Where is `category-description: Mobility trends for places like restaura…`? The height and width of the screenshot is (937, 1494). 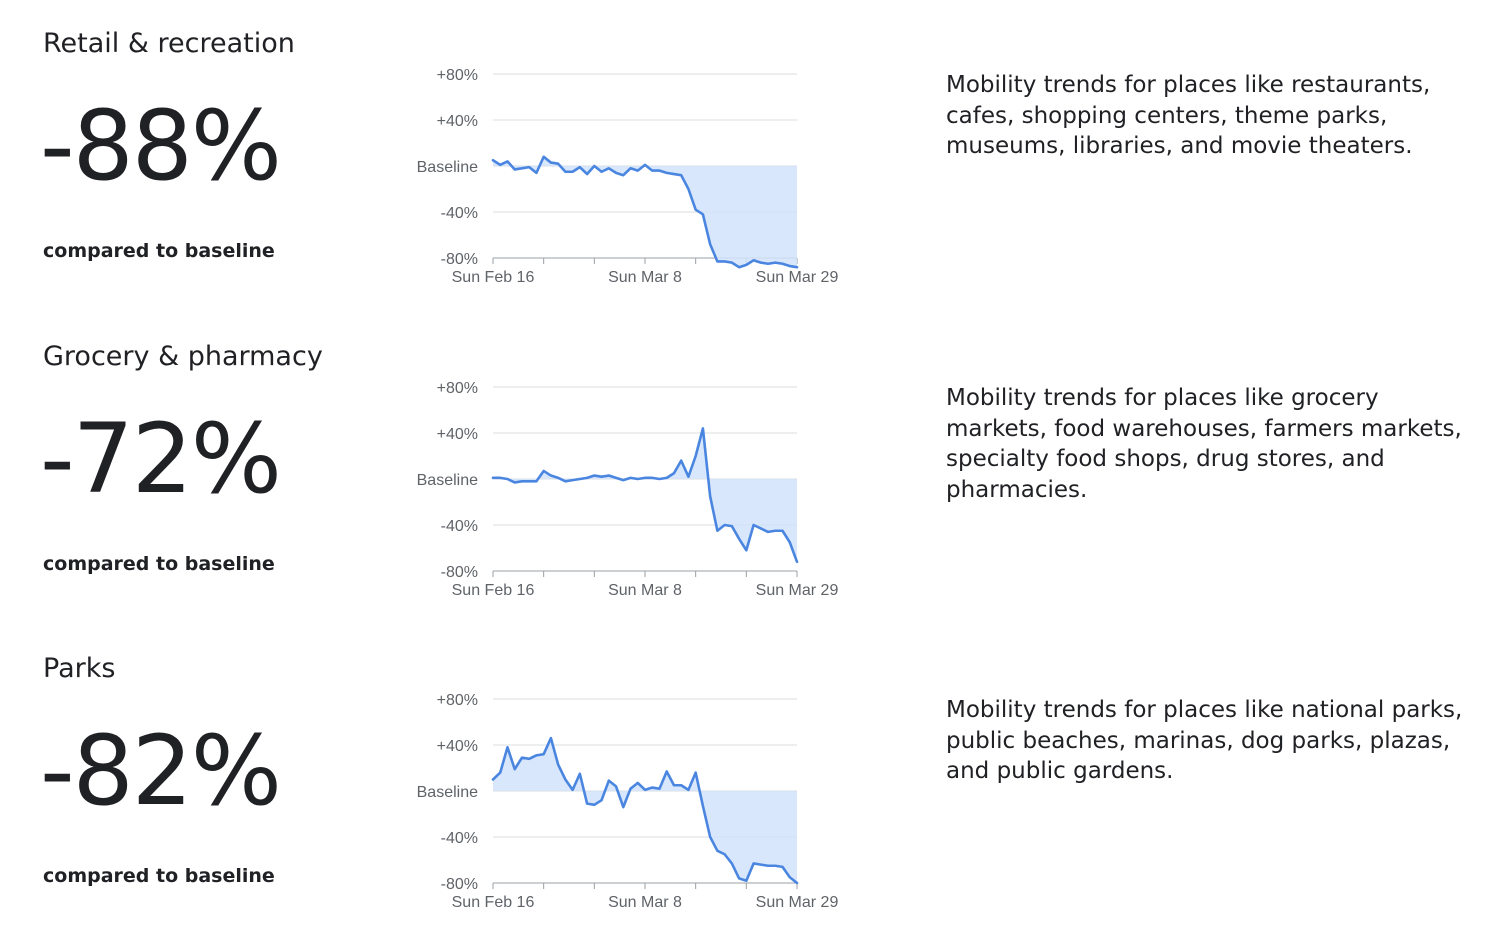
category-description: Mobility trends for places like restaura… is located at coordinates (1188, 115).